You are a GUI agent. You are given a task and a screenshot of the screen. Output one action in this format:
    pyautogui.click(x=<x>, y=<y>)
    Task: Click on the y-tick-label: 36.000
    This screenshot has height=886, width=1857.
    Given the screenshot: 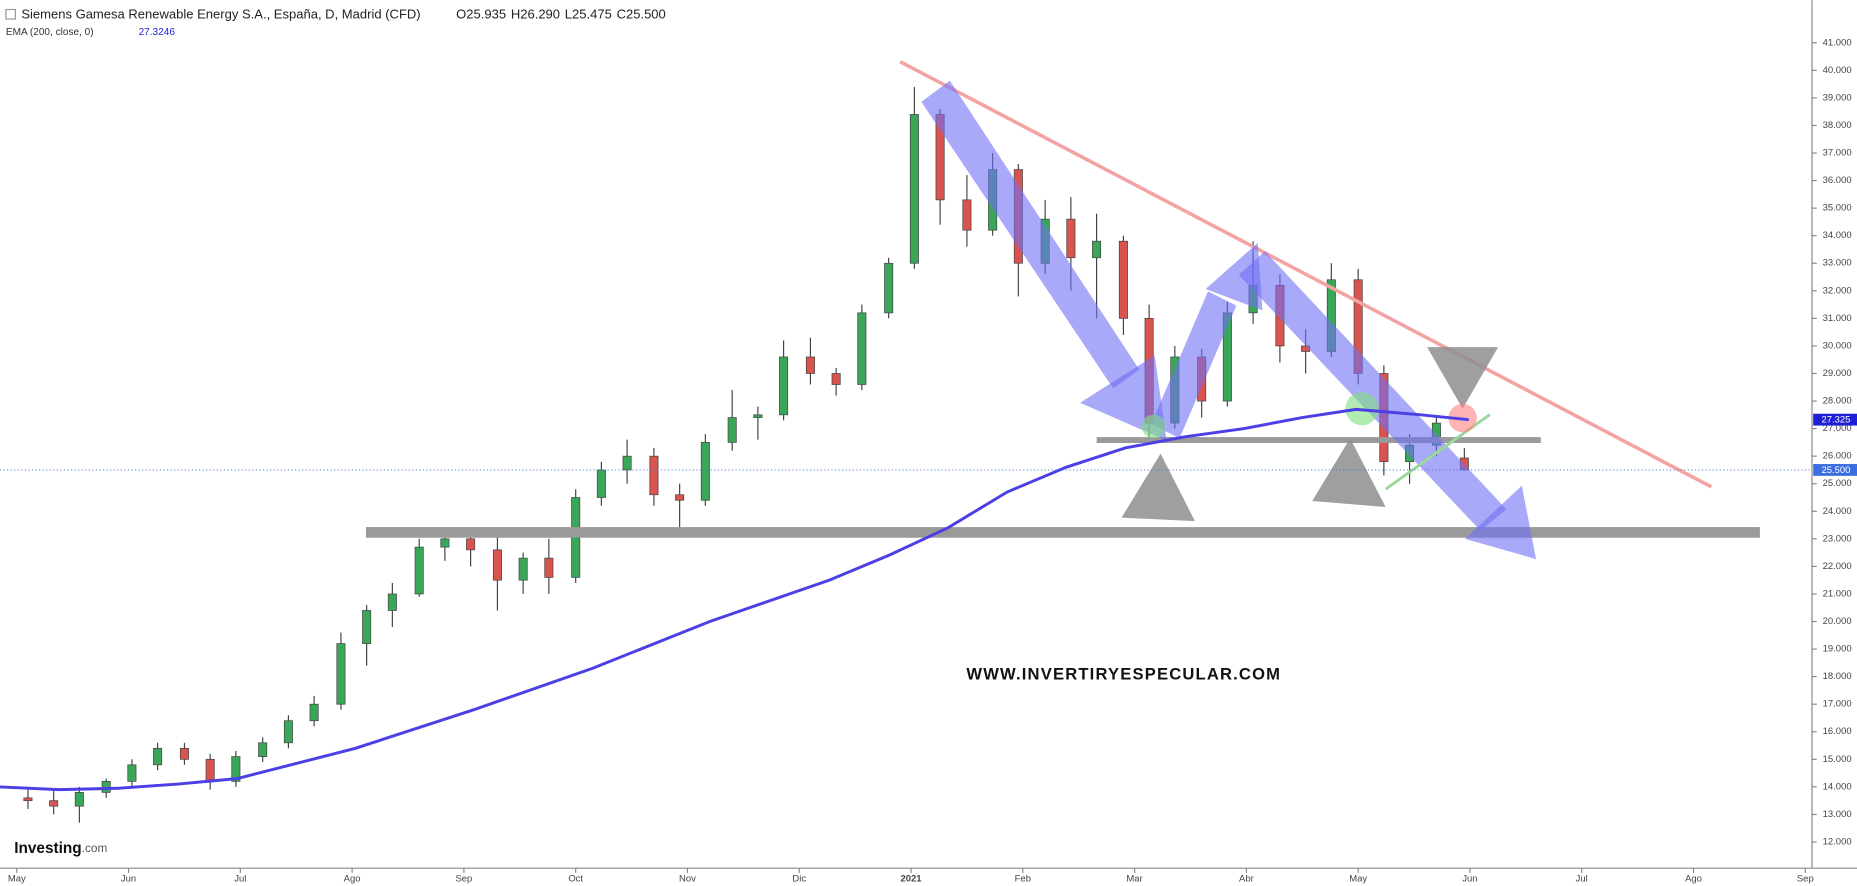 What is the action you would take?
    pyautogui.click(x=1837, y=180)
    